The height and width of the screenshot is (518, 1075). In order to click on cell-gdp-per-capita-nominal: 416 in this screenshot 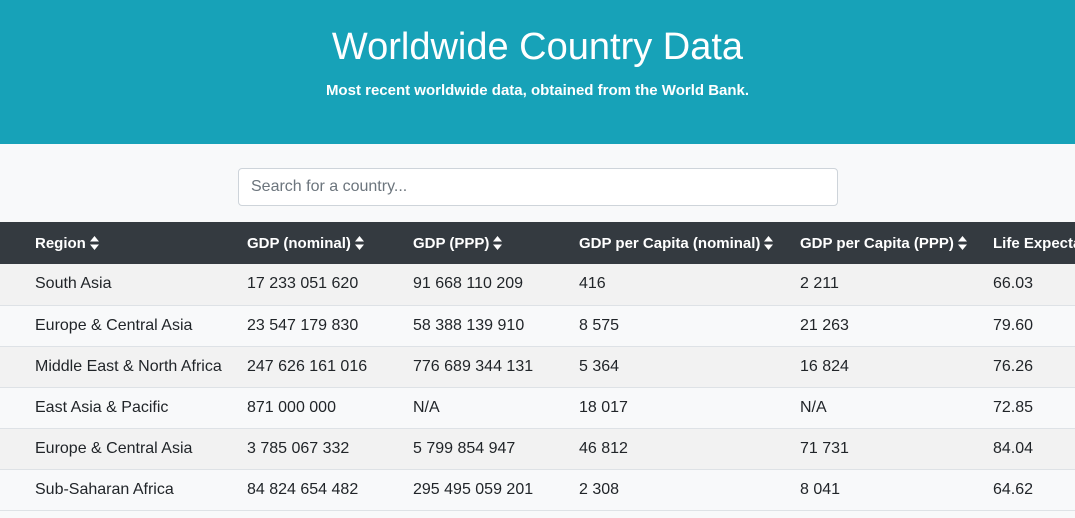, I will do `click(592, 284)`.